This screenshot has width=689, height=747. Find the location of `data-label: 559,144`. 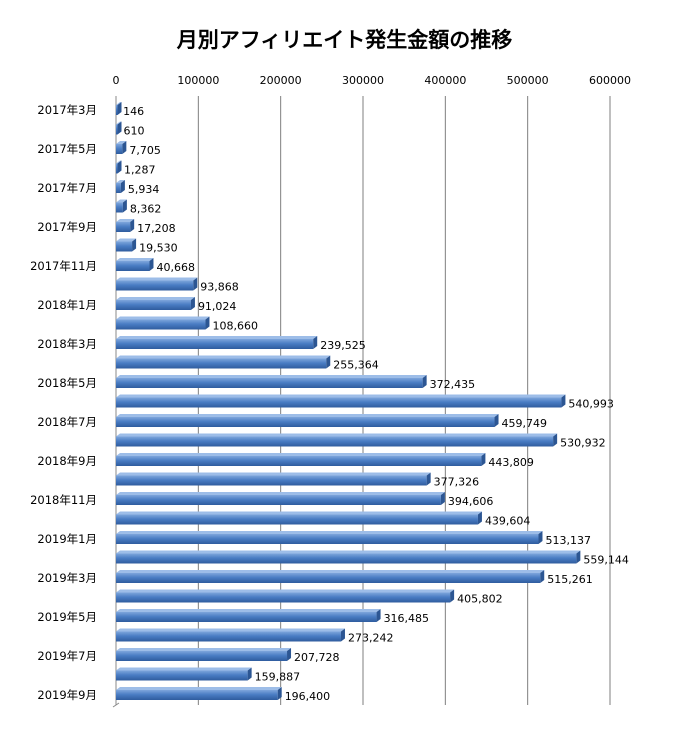

data-label: 559,144 is located at coordinates (606, 560).